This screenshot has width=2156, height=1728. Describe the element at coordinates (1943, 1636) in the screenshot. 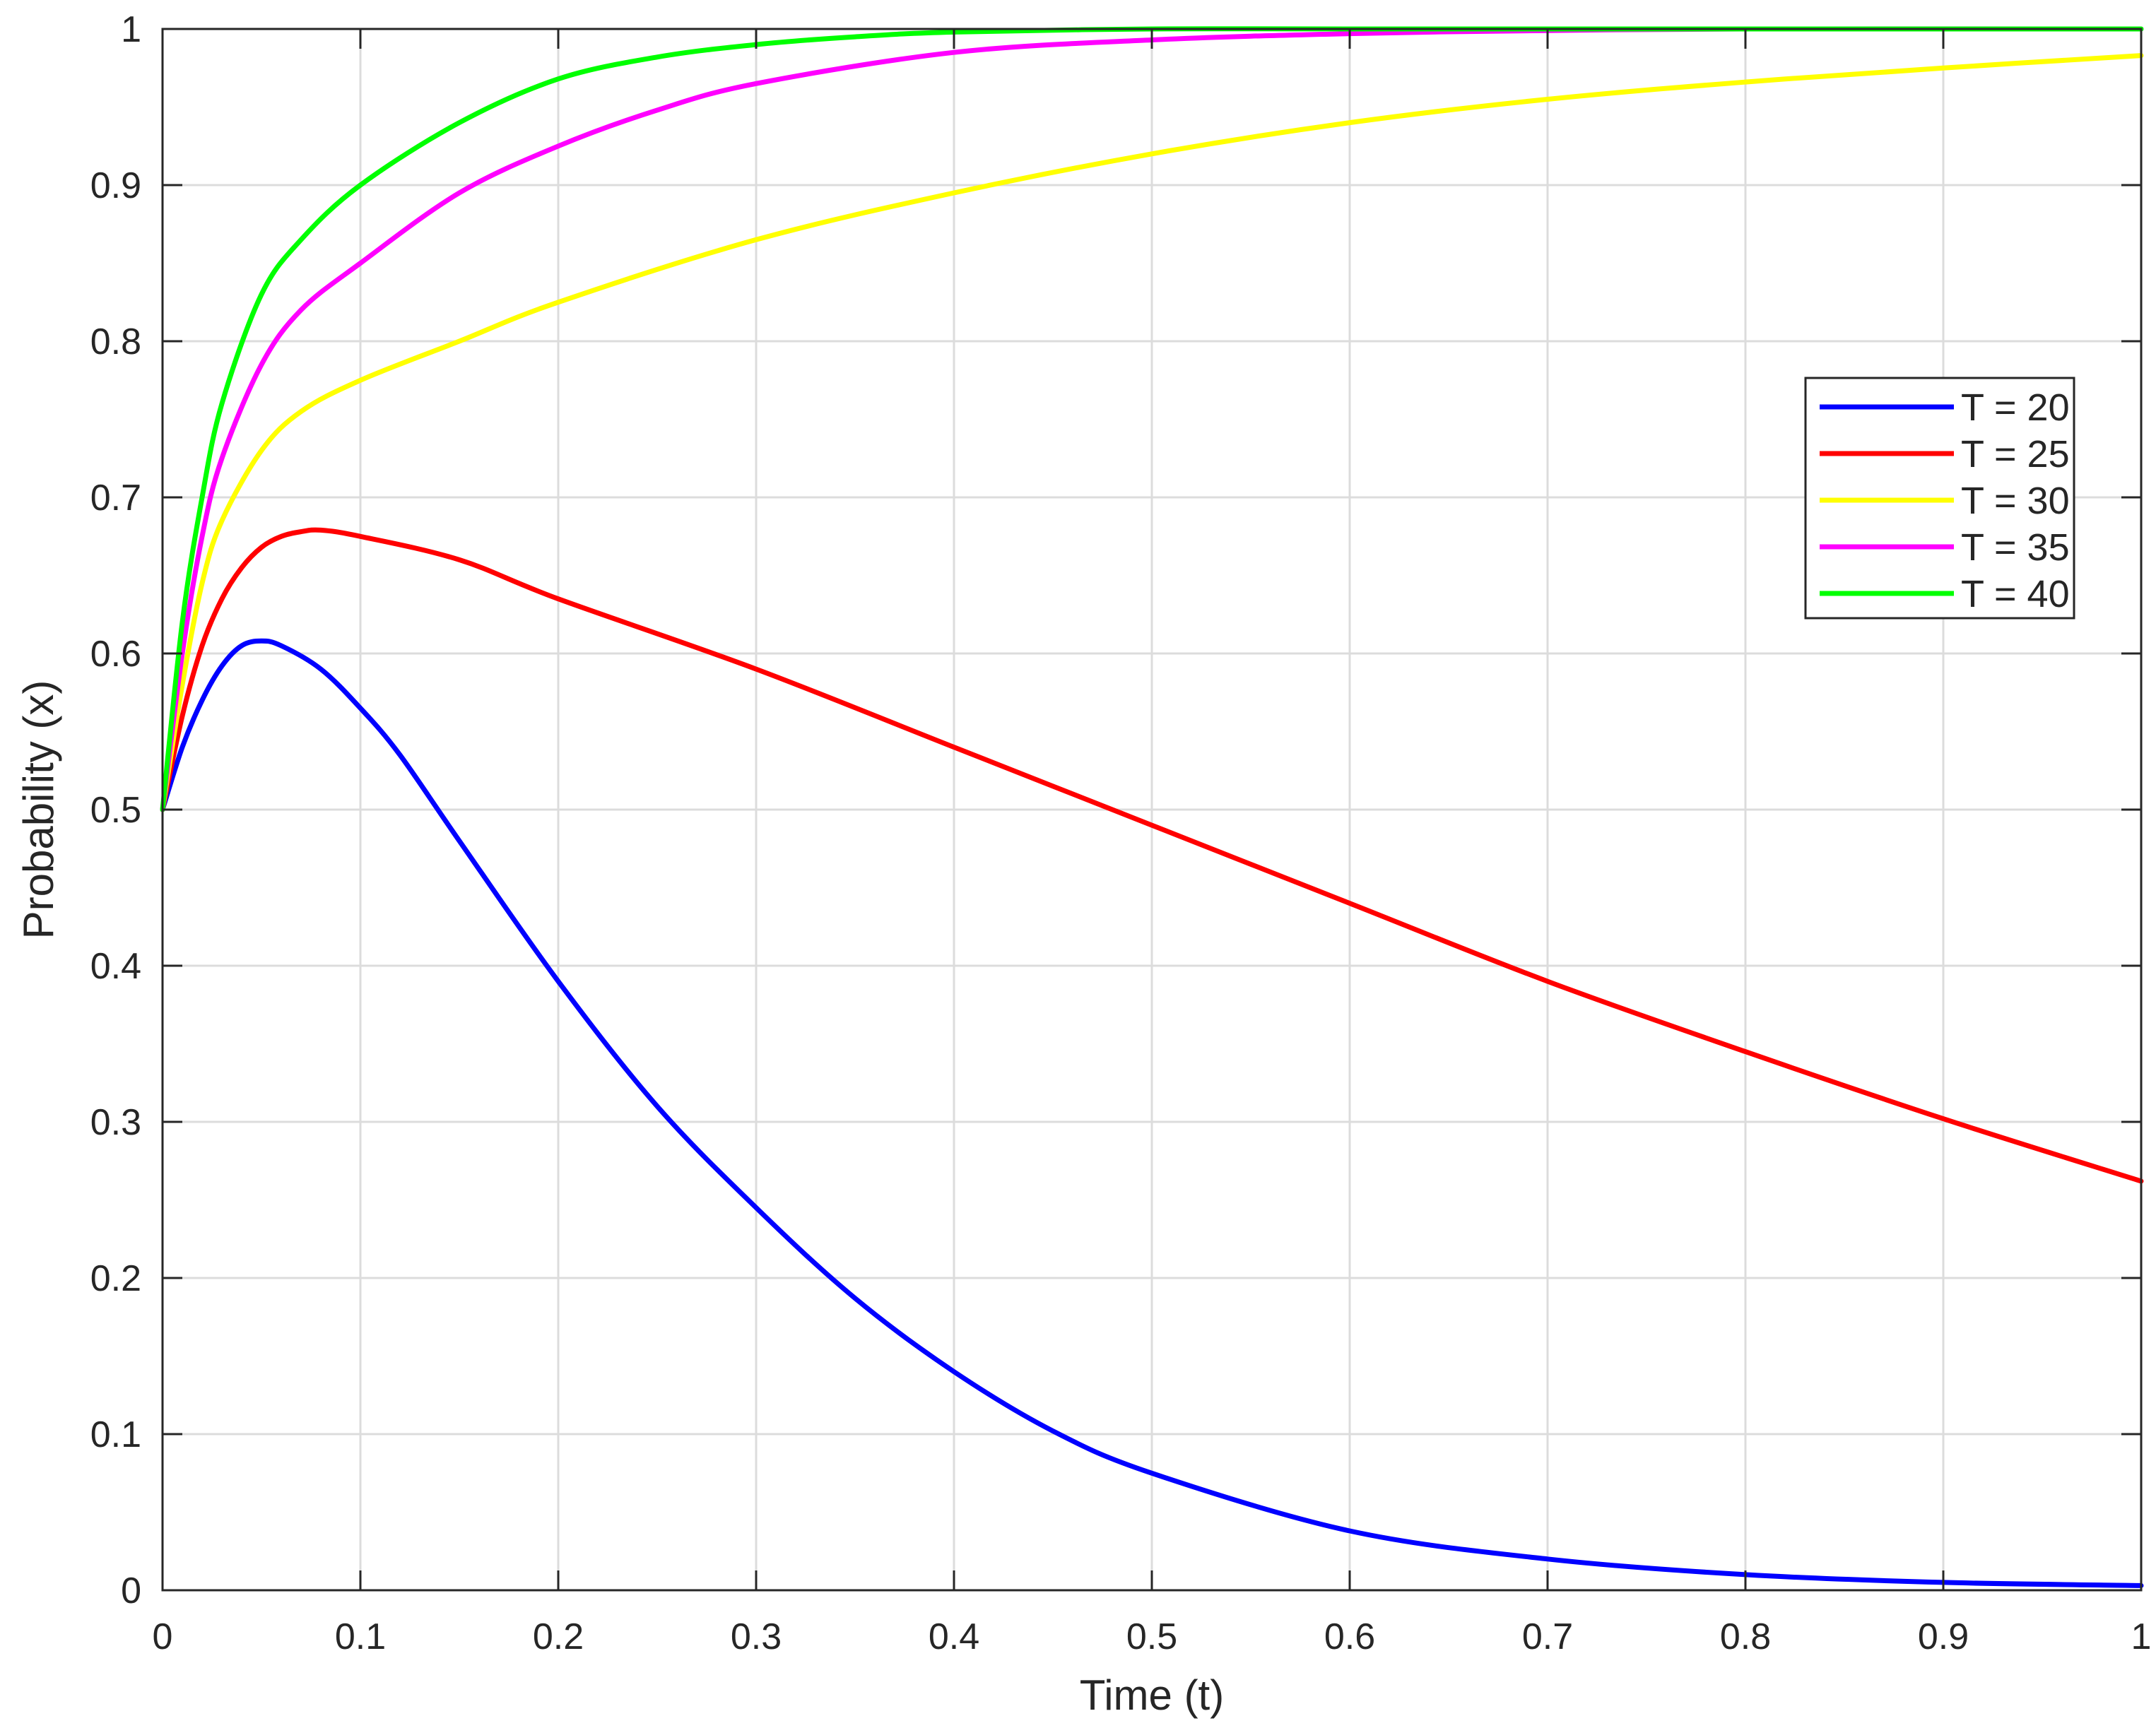

I see `x-tick-label: 0.9` at that location.